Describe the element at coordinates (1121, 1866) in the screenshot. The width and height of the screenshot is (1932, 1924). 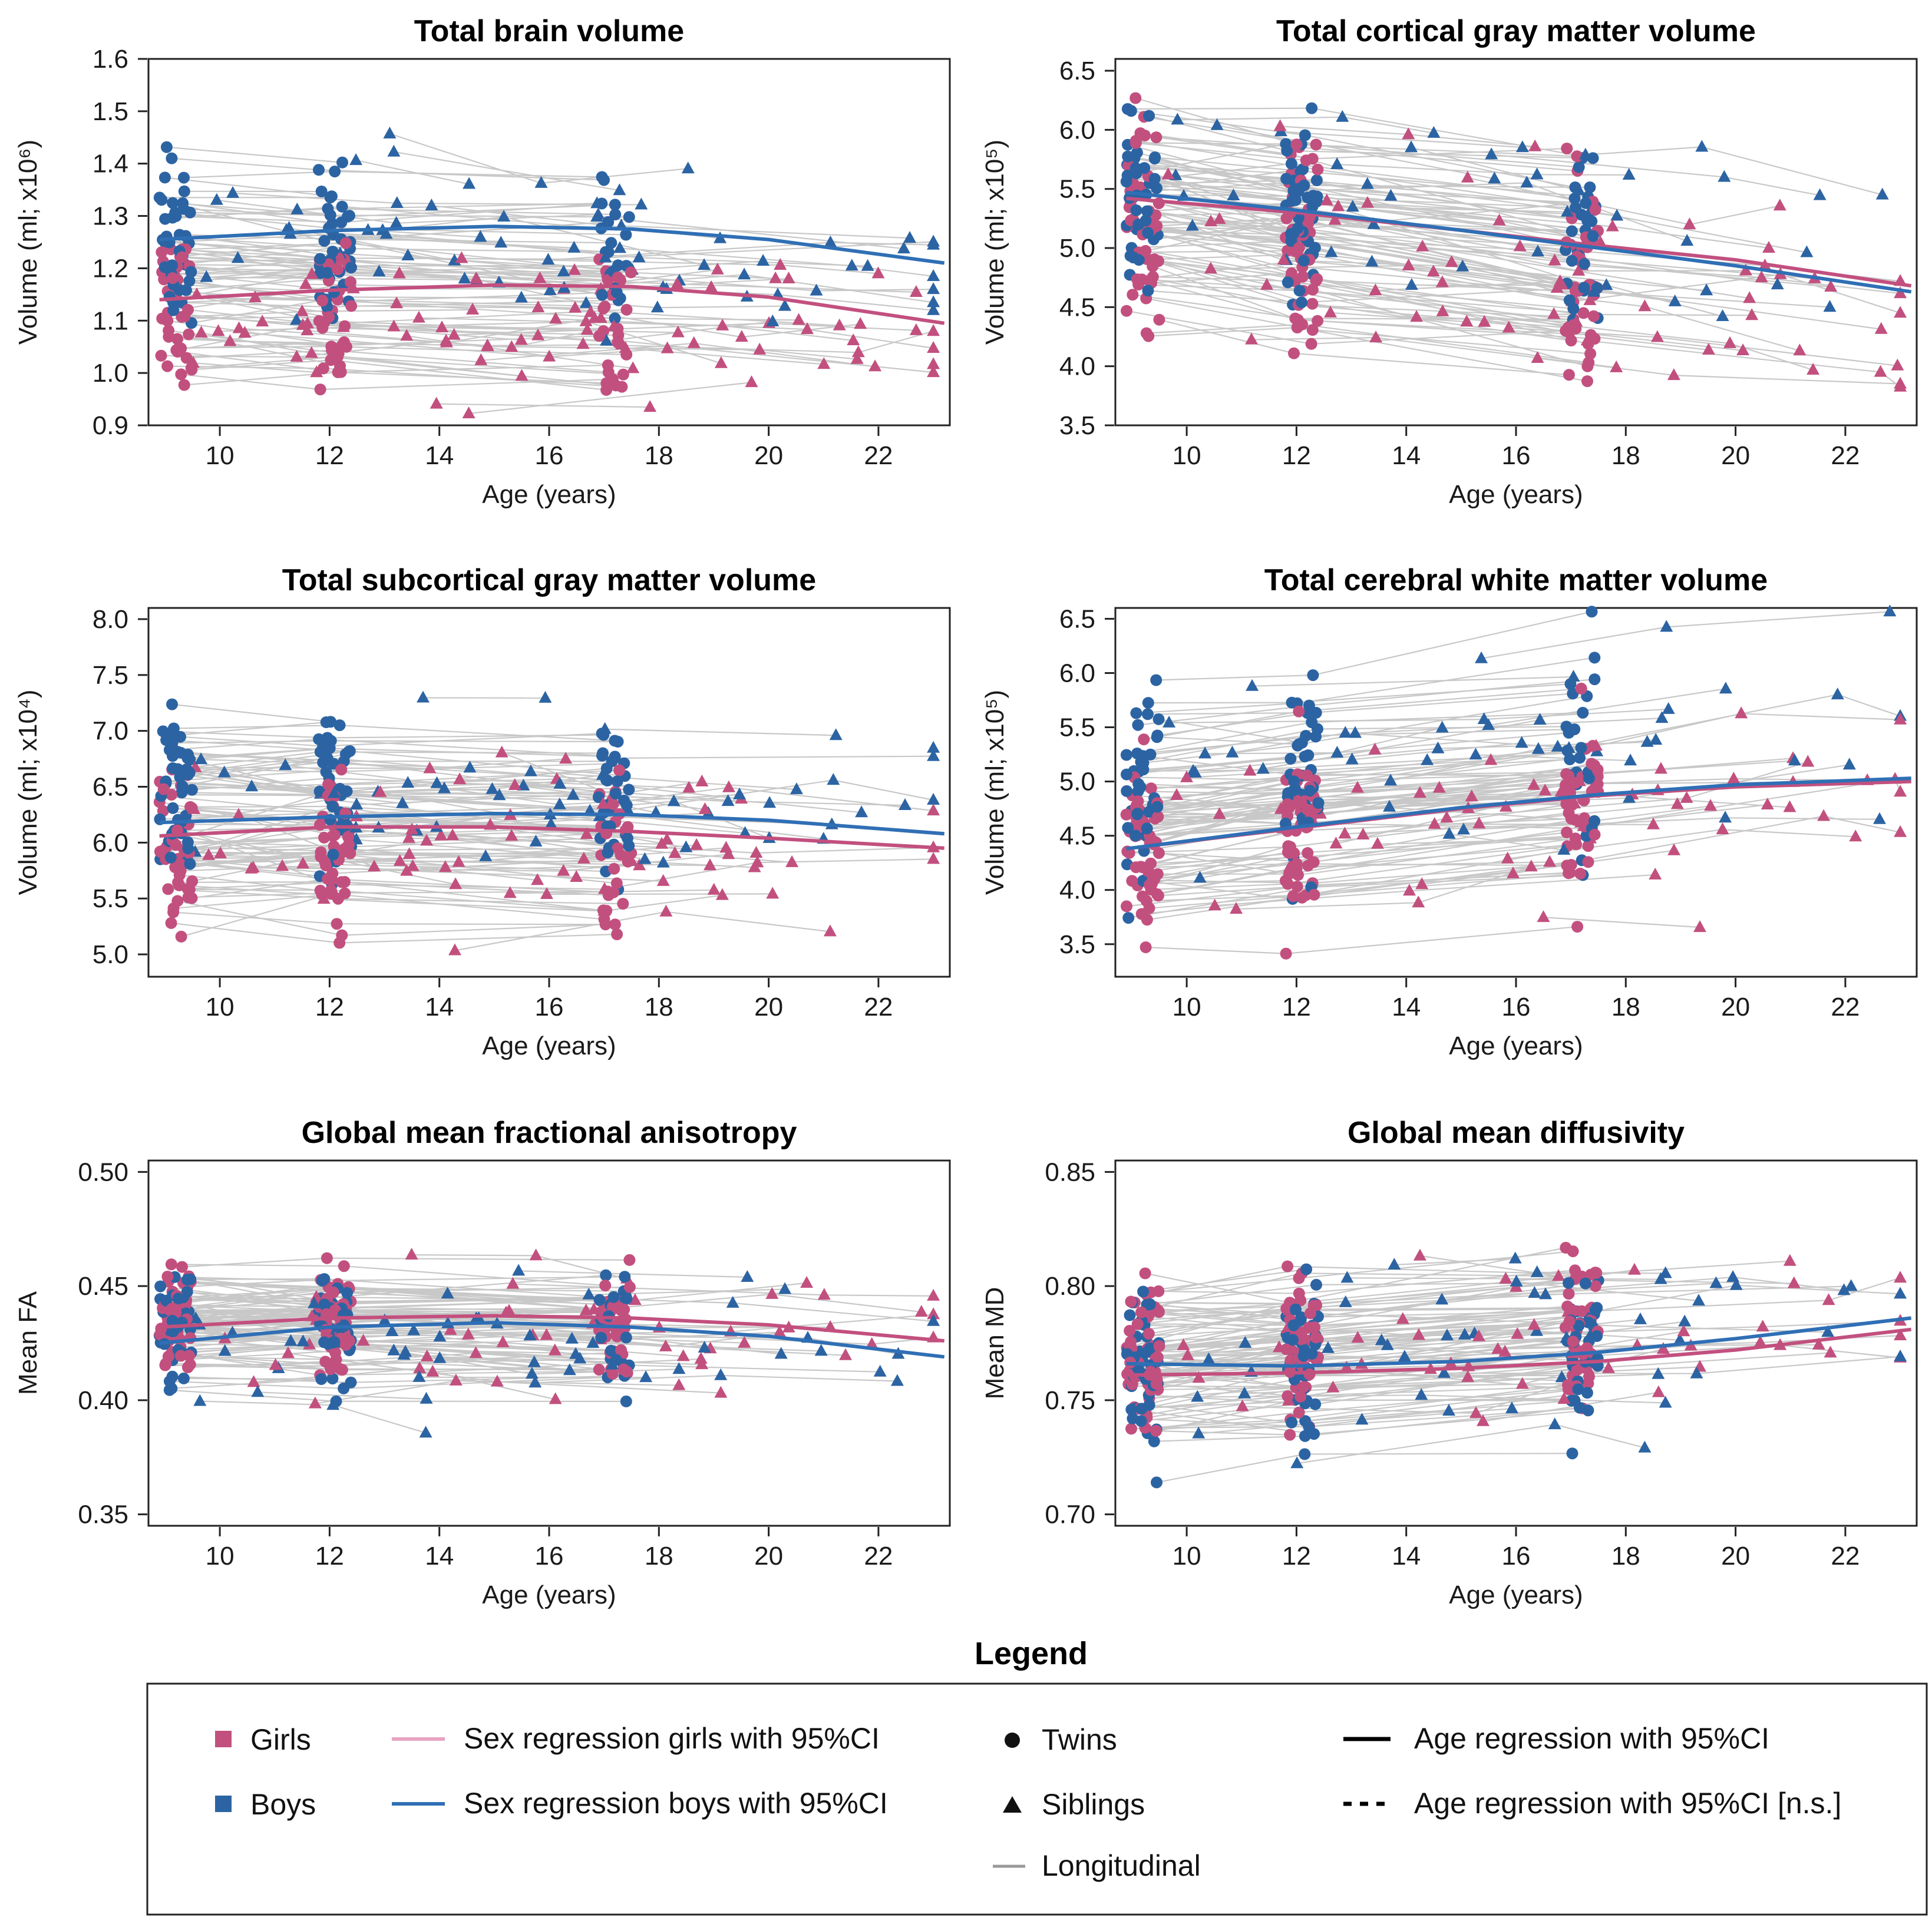
I see `legend-longitudinal: Longitudinal` at that location.